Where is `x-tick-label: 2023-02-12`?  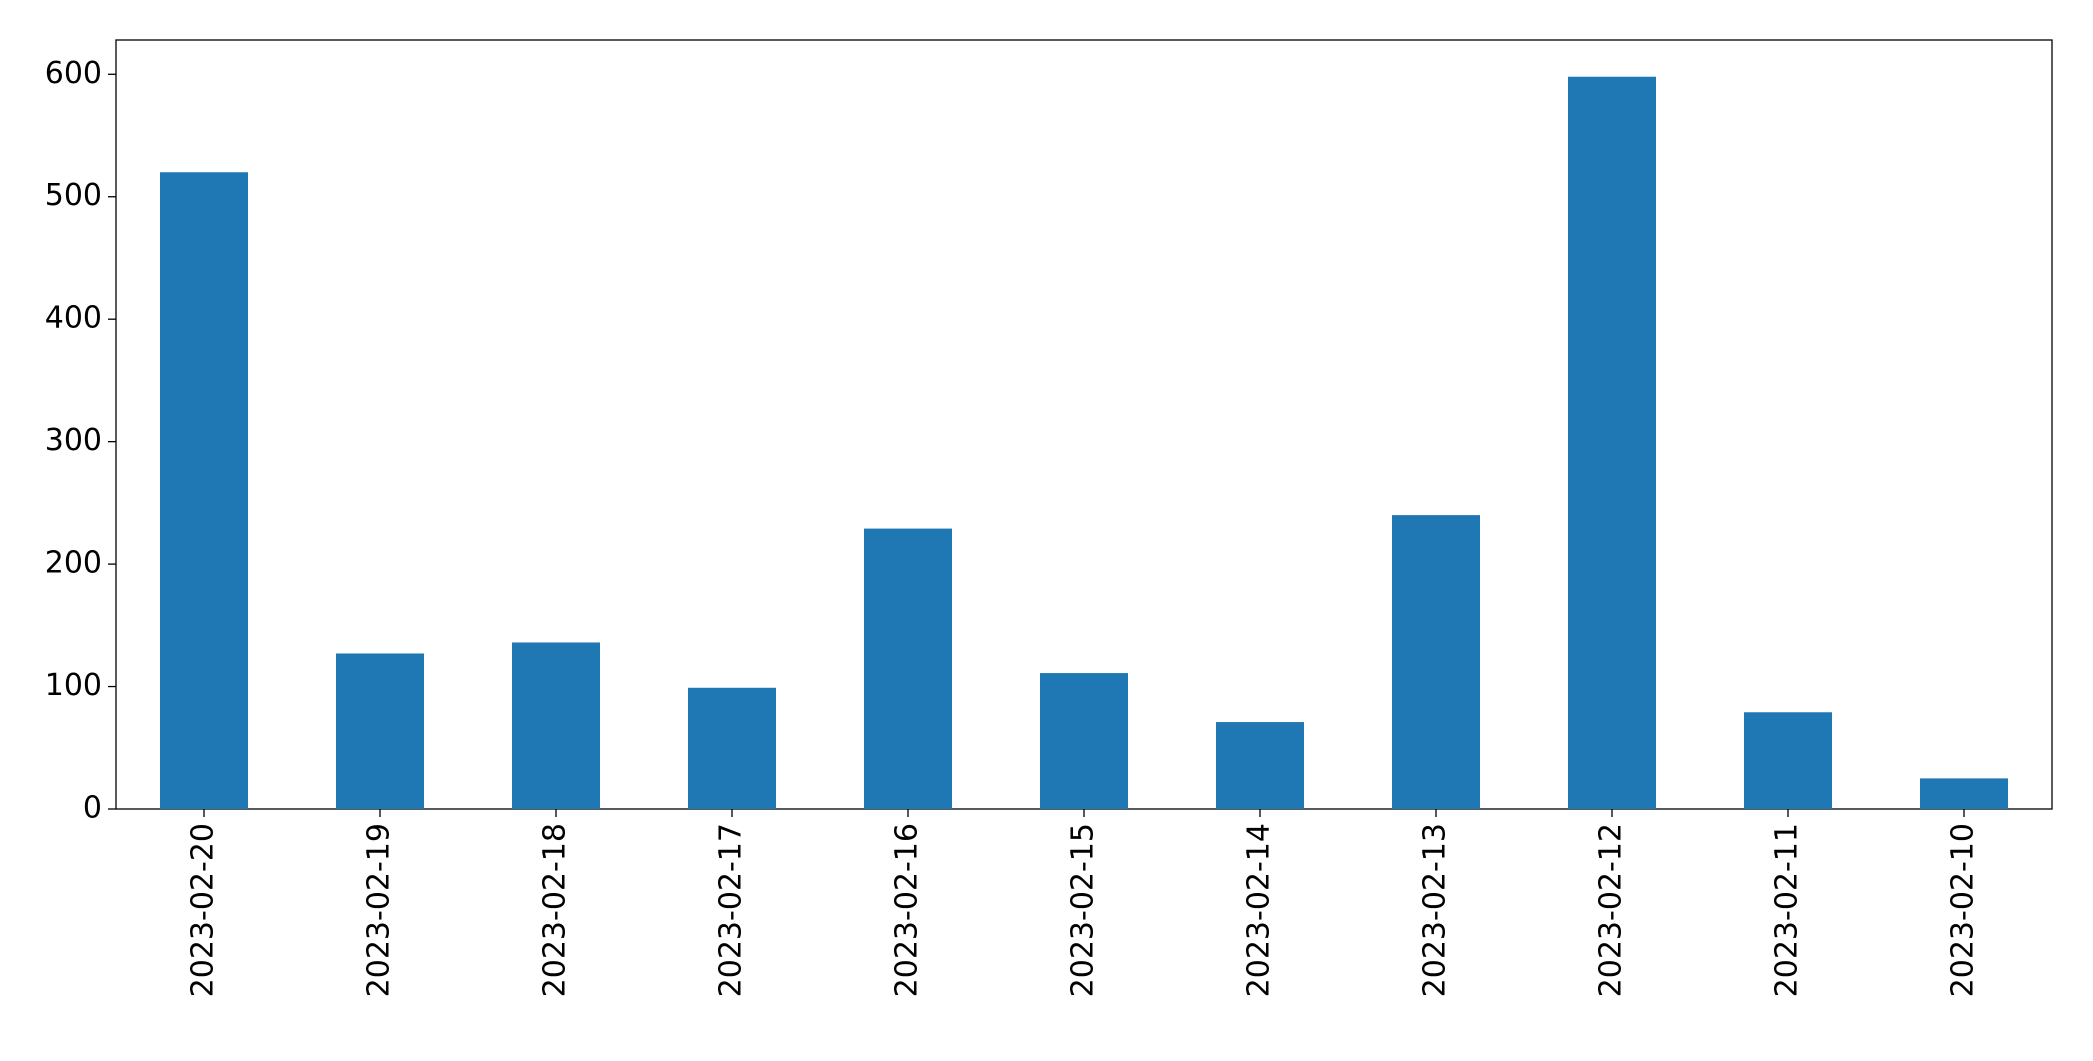
x-tick-label: 2023-02-12 is located at coordinates (1611, 910).